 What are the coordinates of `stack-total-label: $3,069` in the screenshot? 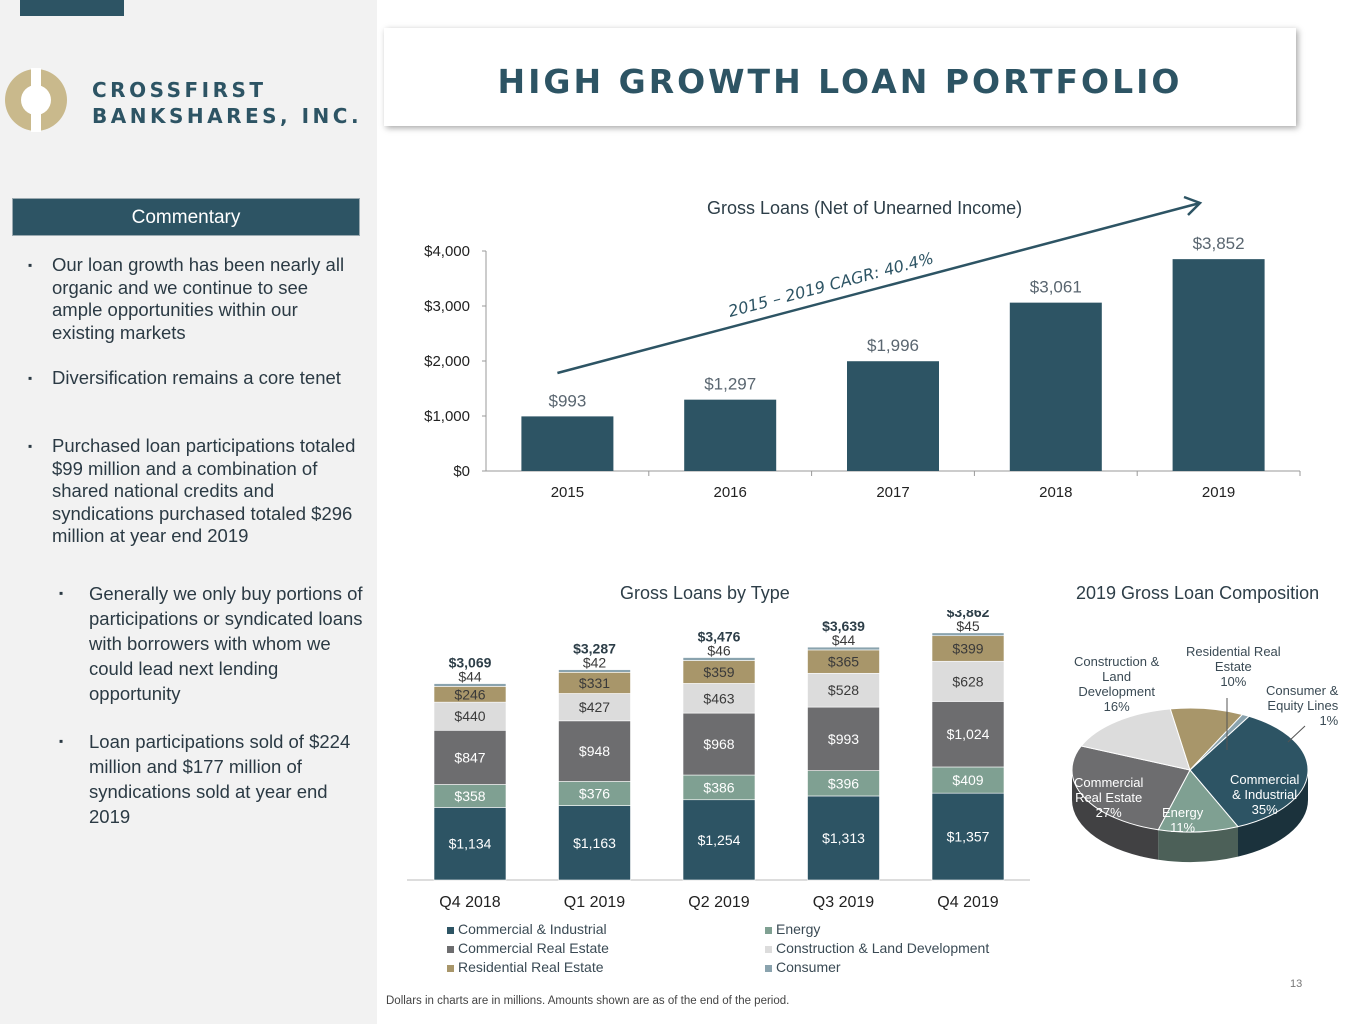 It's located at (470, 663).